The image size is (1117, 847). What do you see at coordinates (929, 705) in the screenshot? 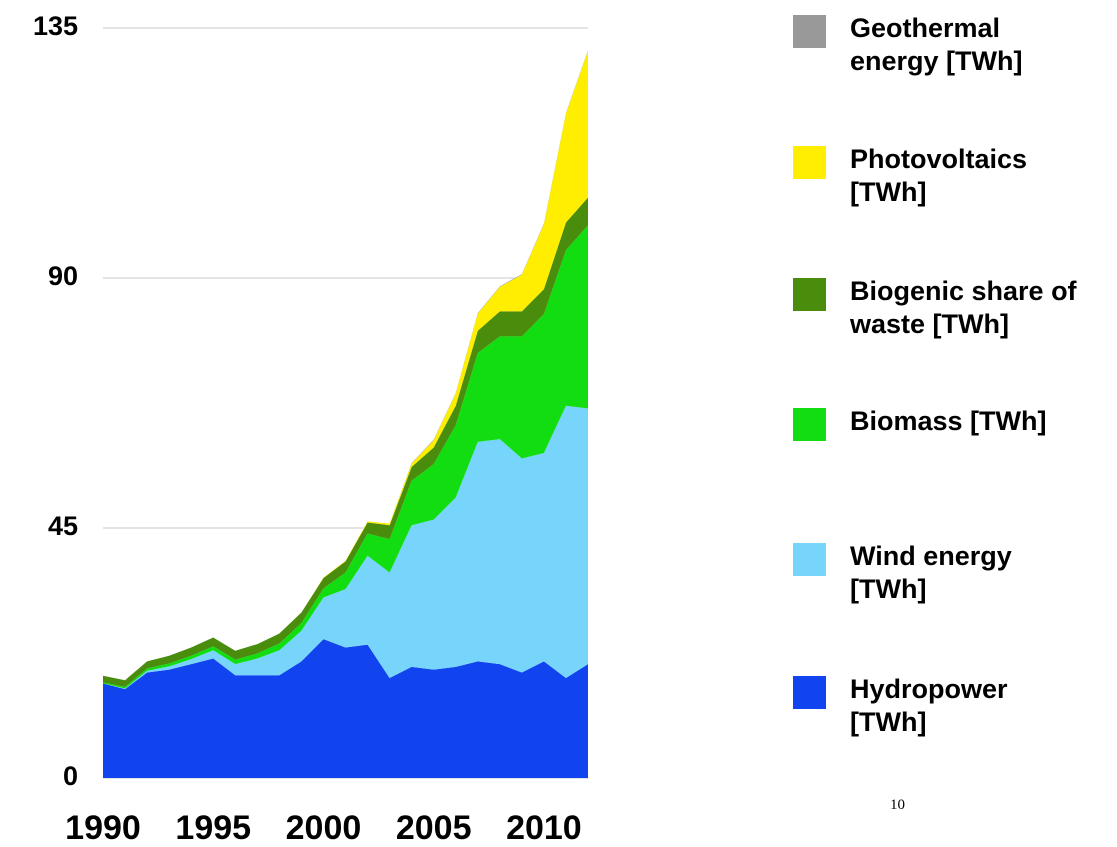
I see `legend-label: Hydropower [TWh]` at bounding box center [929, 705].